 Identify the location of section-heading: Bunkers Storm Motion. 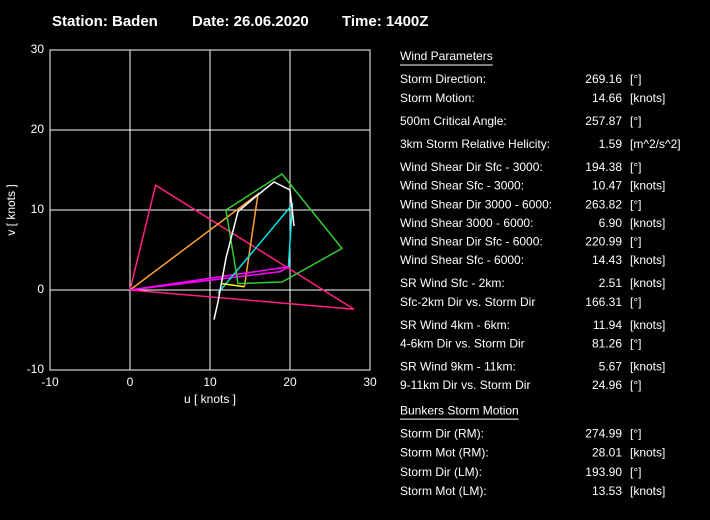
(459, 410).